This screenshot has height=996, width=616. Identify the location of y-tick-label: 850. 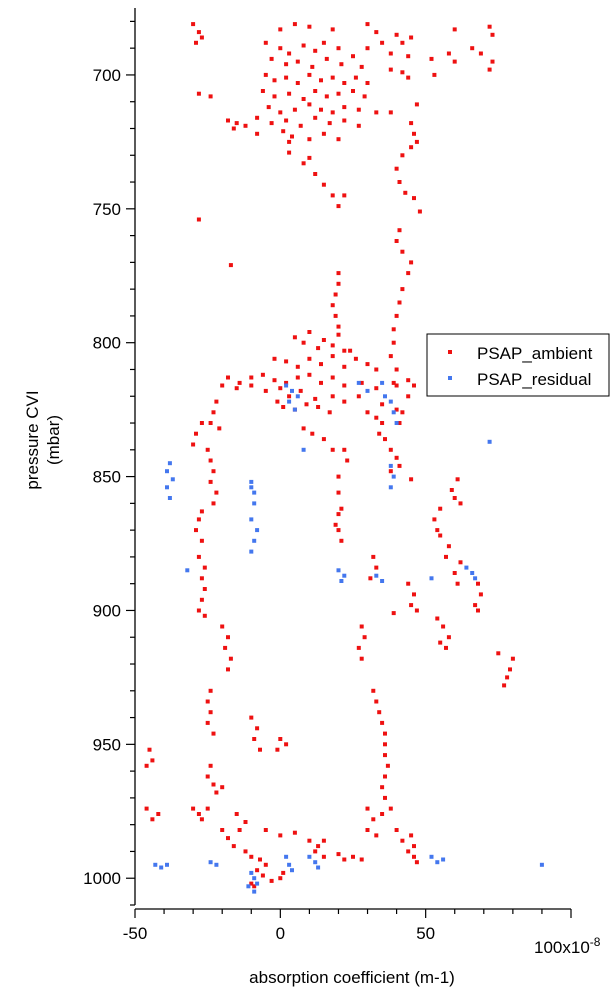
(107, 477).